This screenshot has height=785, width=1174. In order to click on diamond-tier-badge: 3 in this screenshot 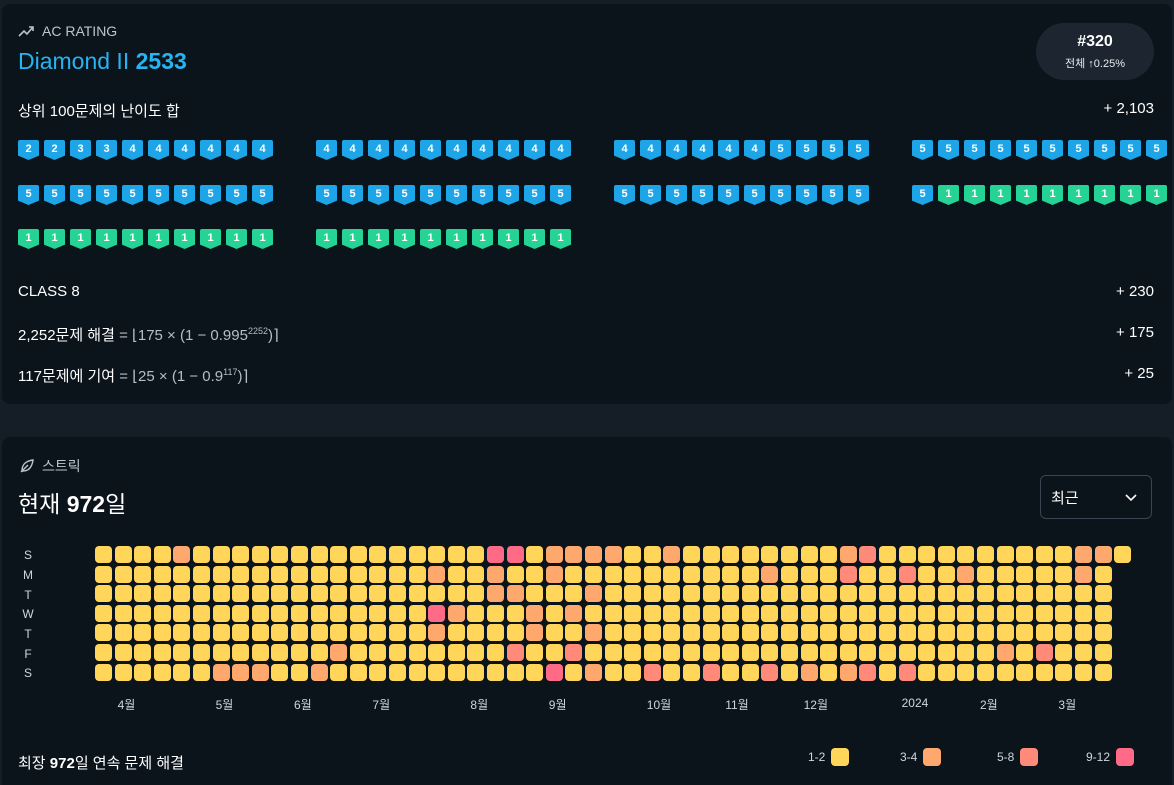, I will do `click(106, 150)`.